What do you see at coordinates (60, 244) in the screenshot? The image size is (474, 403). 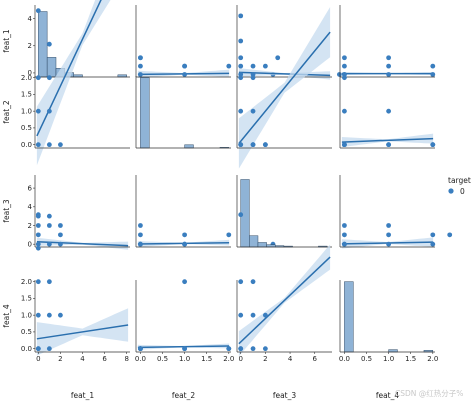 I see `scatter-point-feat_1|feat_3-6` at bounding box center [60, 244].